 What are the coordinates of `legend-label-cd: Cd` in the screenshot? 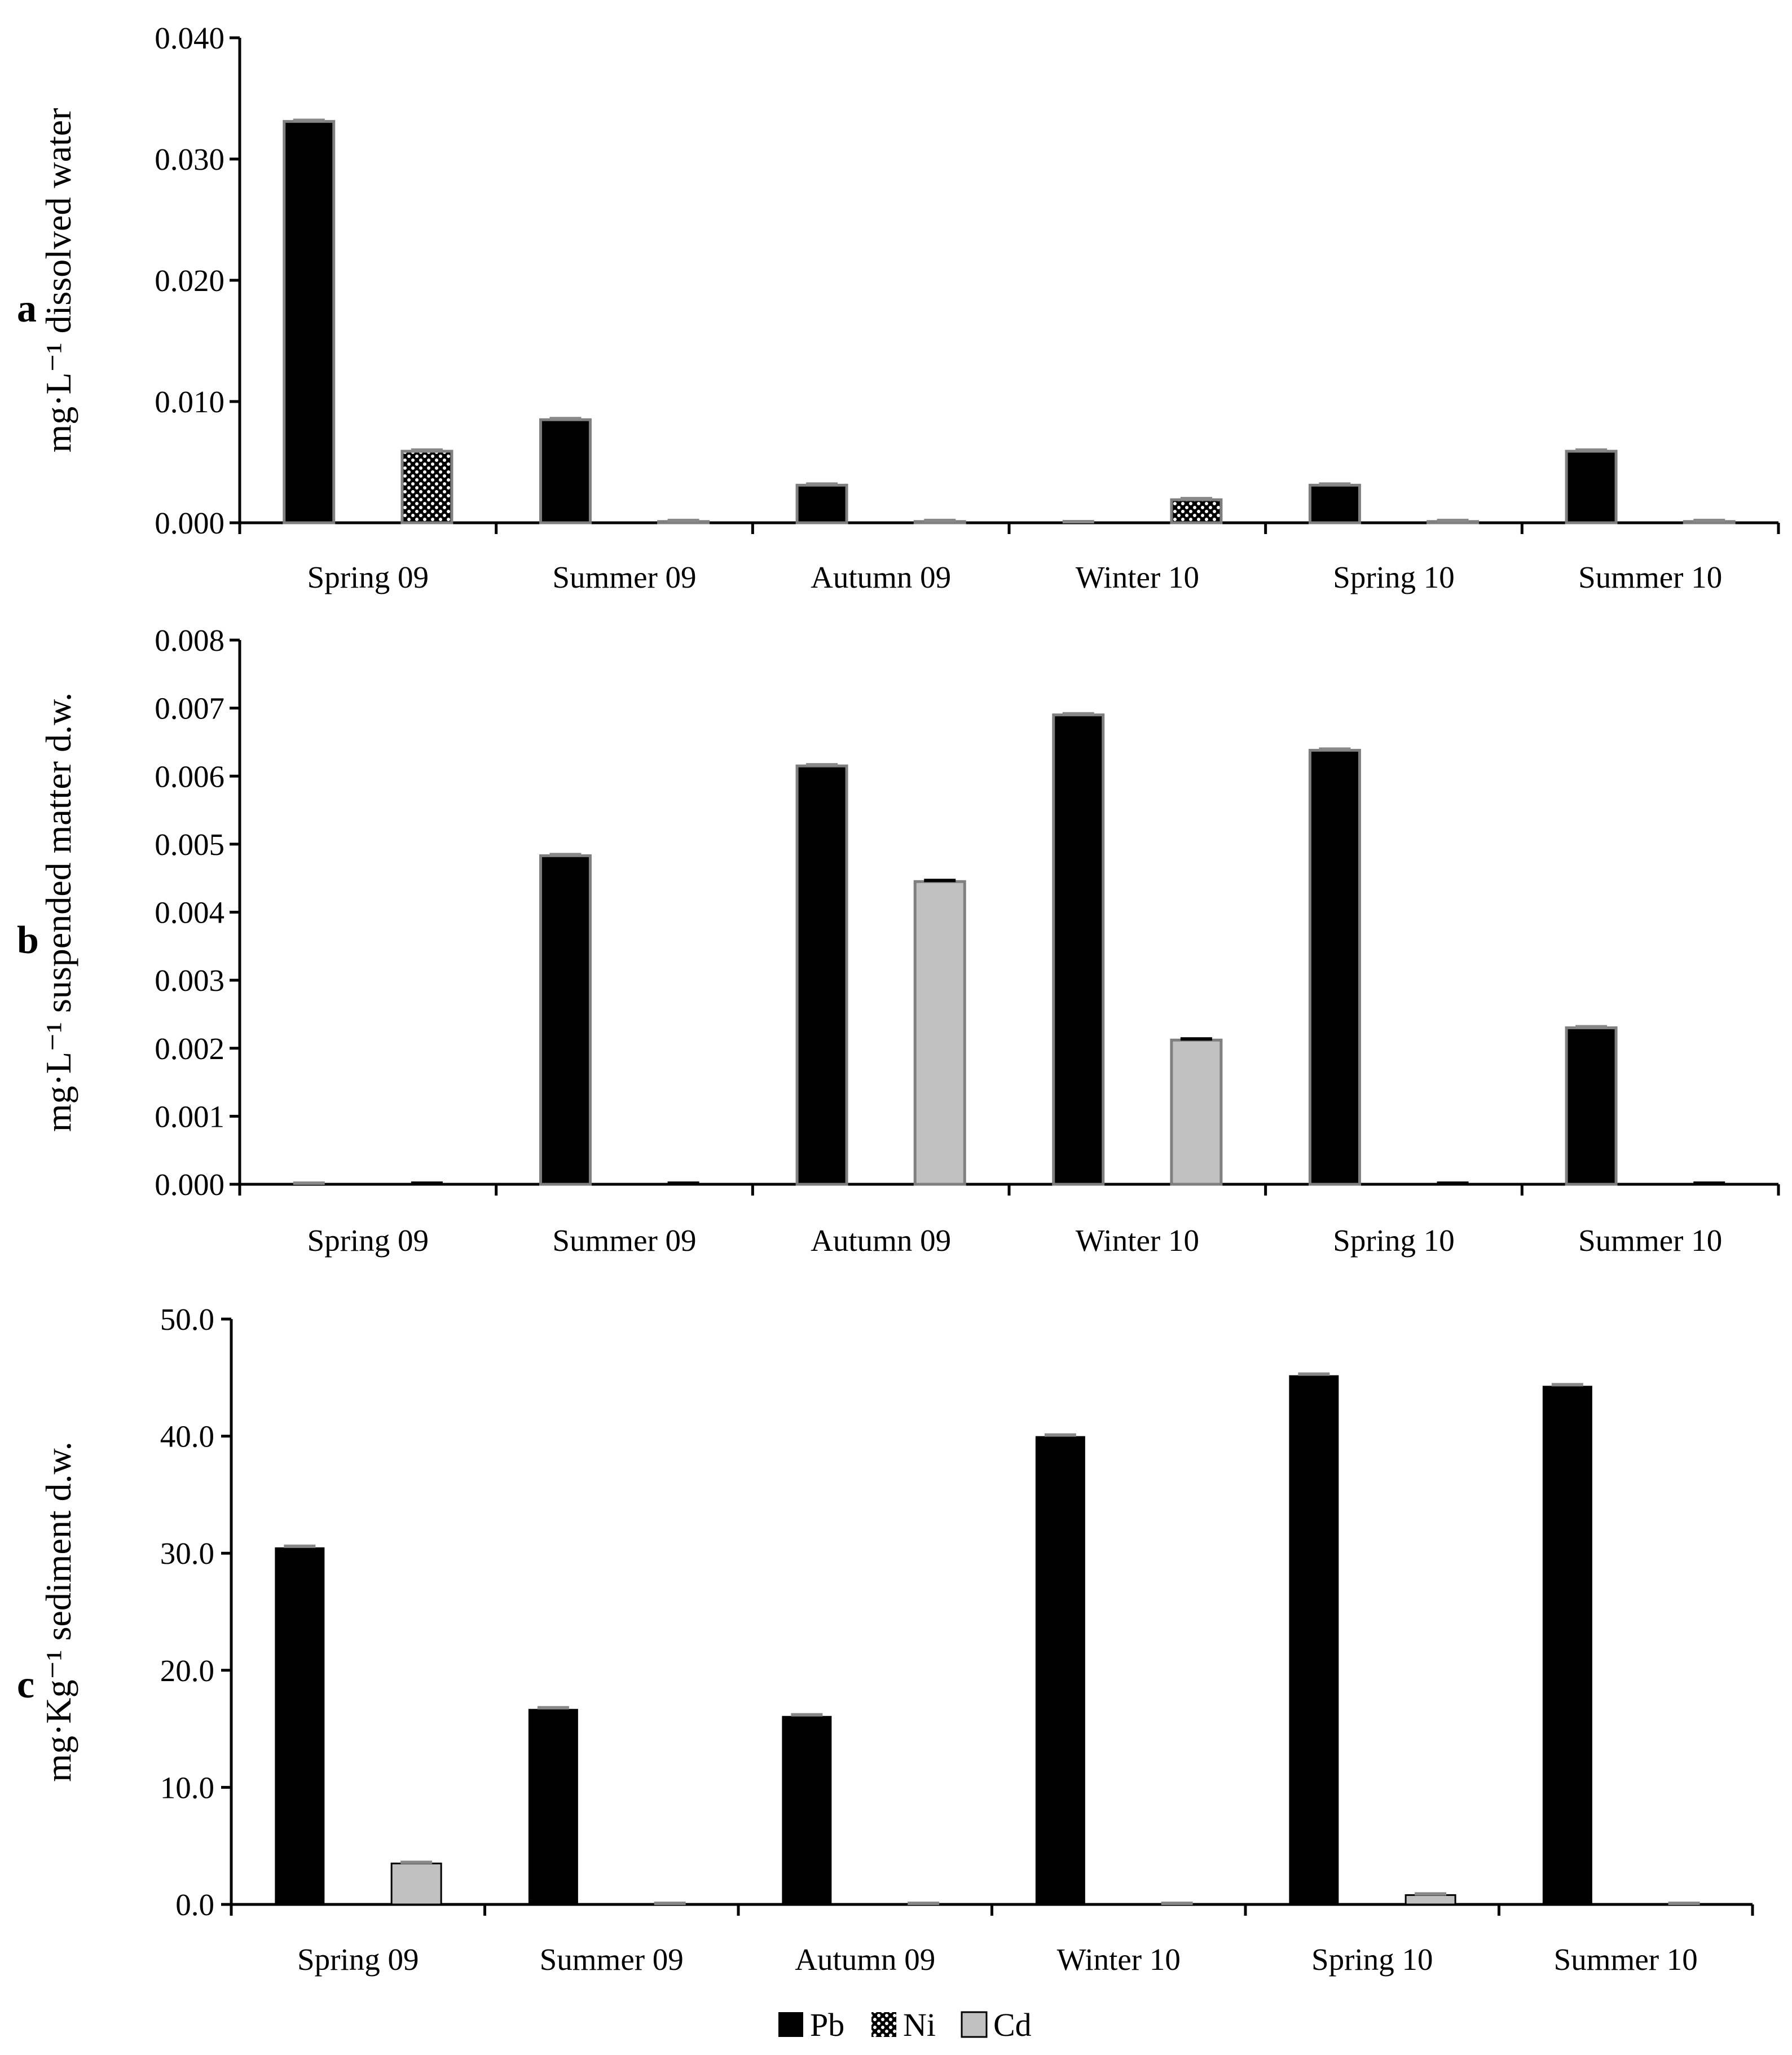 It's located at (1012, 2025).